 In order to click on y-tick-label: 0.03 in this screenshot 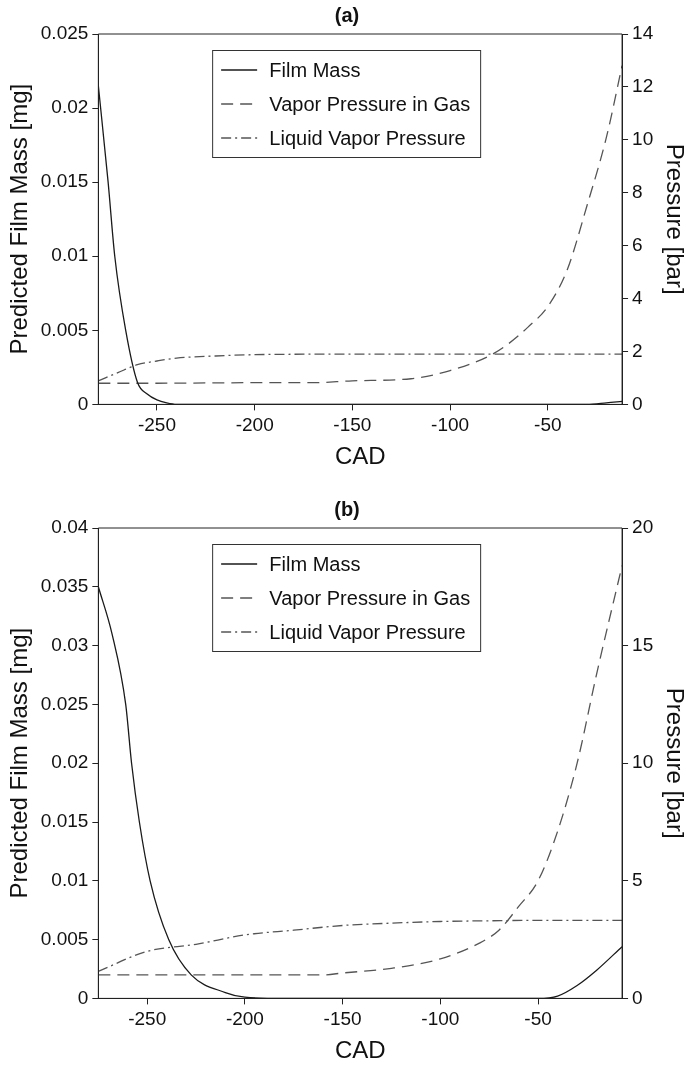, I will do `click(70, 644)`.